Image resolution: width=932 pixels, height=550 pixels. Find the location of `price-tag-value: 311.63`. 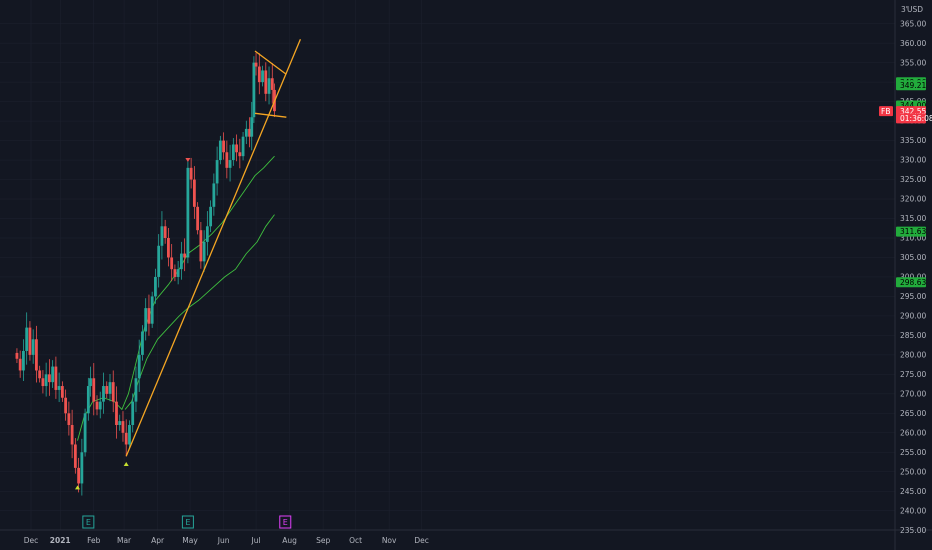

price-tag-value: 311.63 is located at coordinates (913, 231).